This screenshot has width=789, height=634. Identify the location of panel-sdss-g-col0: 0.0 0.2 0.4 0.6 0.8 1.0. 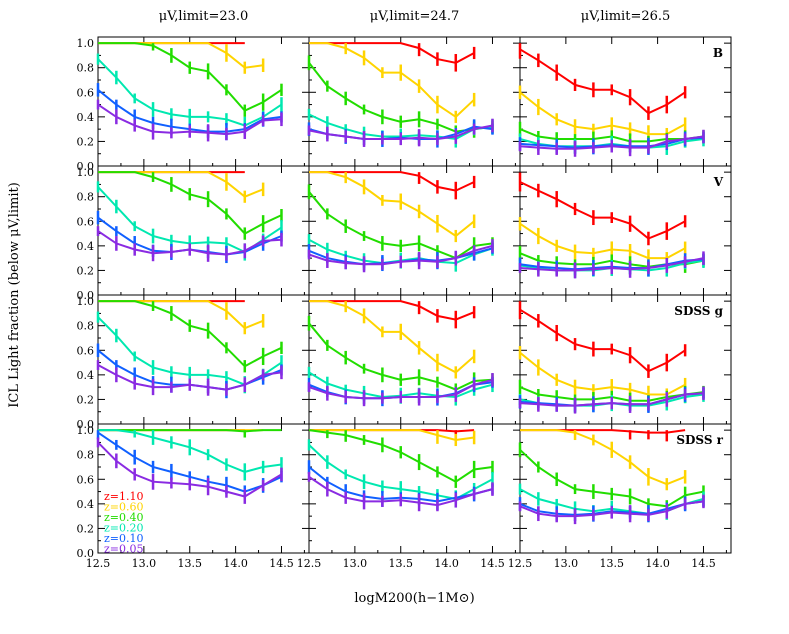
(193, 362).